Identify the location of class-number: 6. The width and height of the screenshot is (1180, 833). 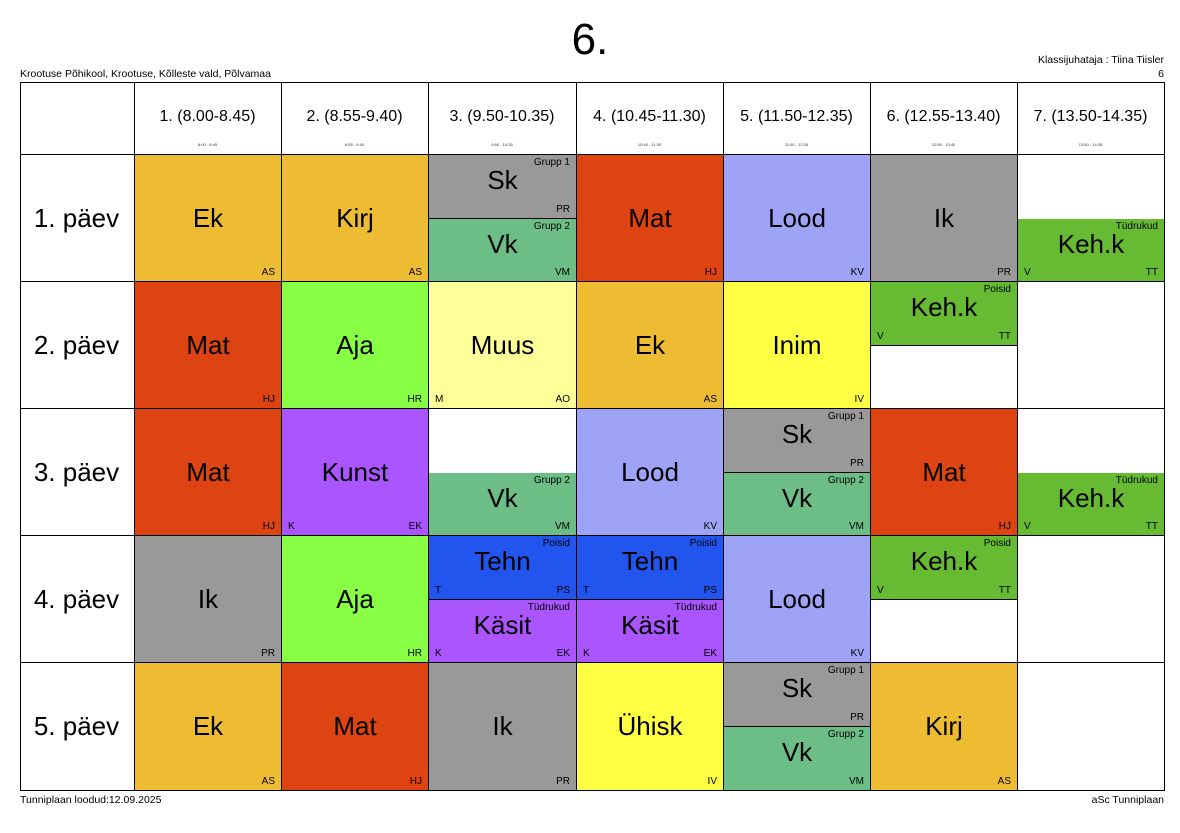
(1161, 74).